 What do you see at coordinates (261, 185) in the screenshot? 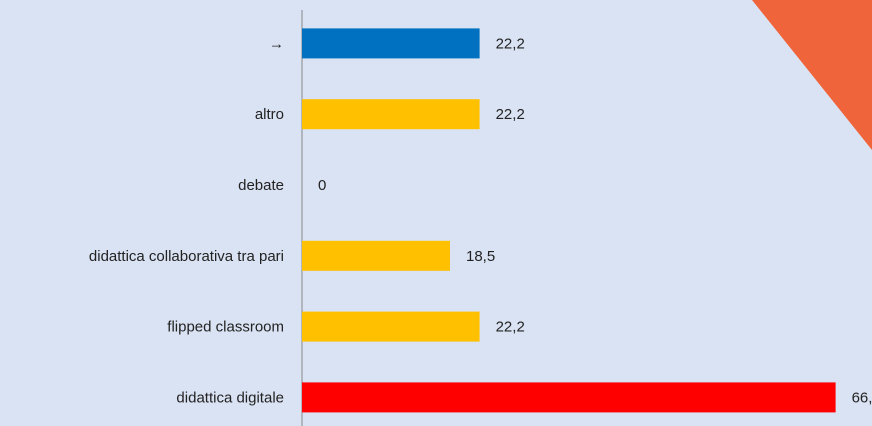
I see `y-tick-label: debate` at bounding box center [261, 185].